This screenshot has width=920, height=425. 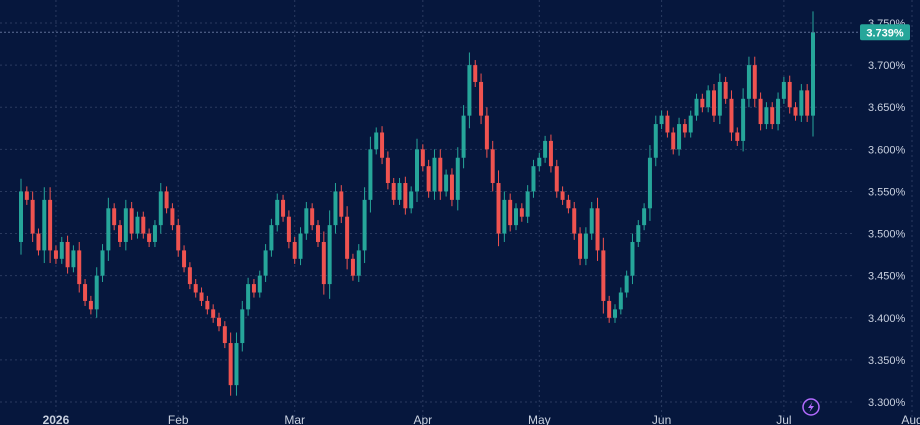 I want to click on last-price-tag-bg, so click(x=885, y=32).